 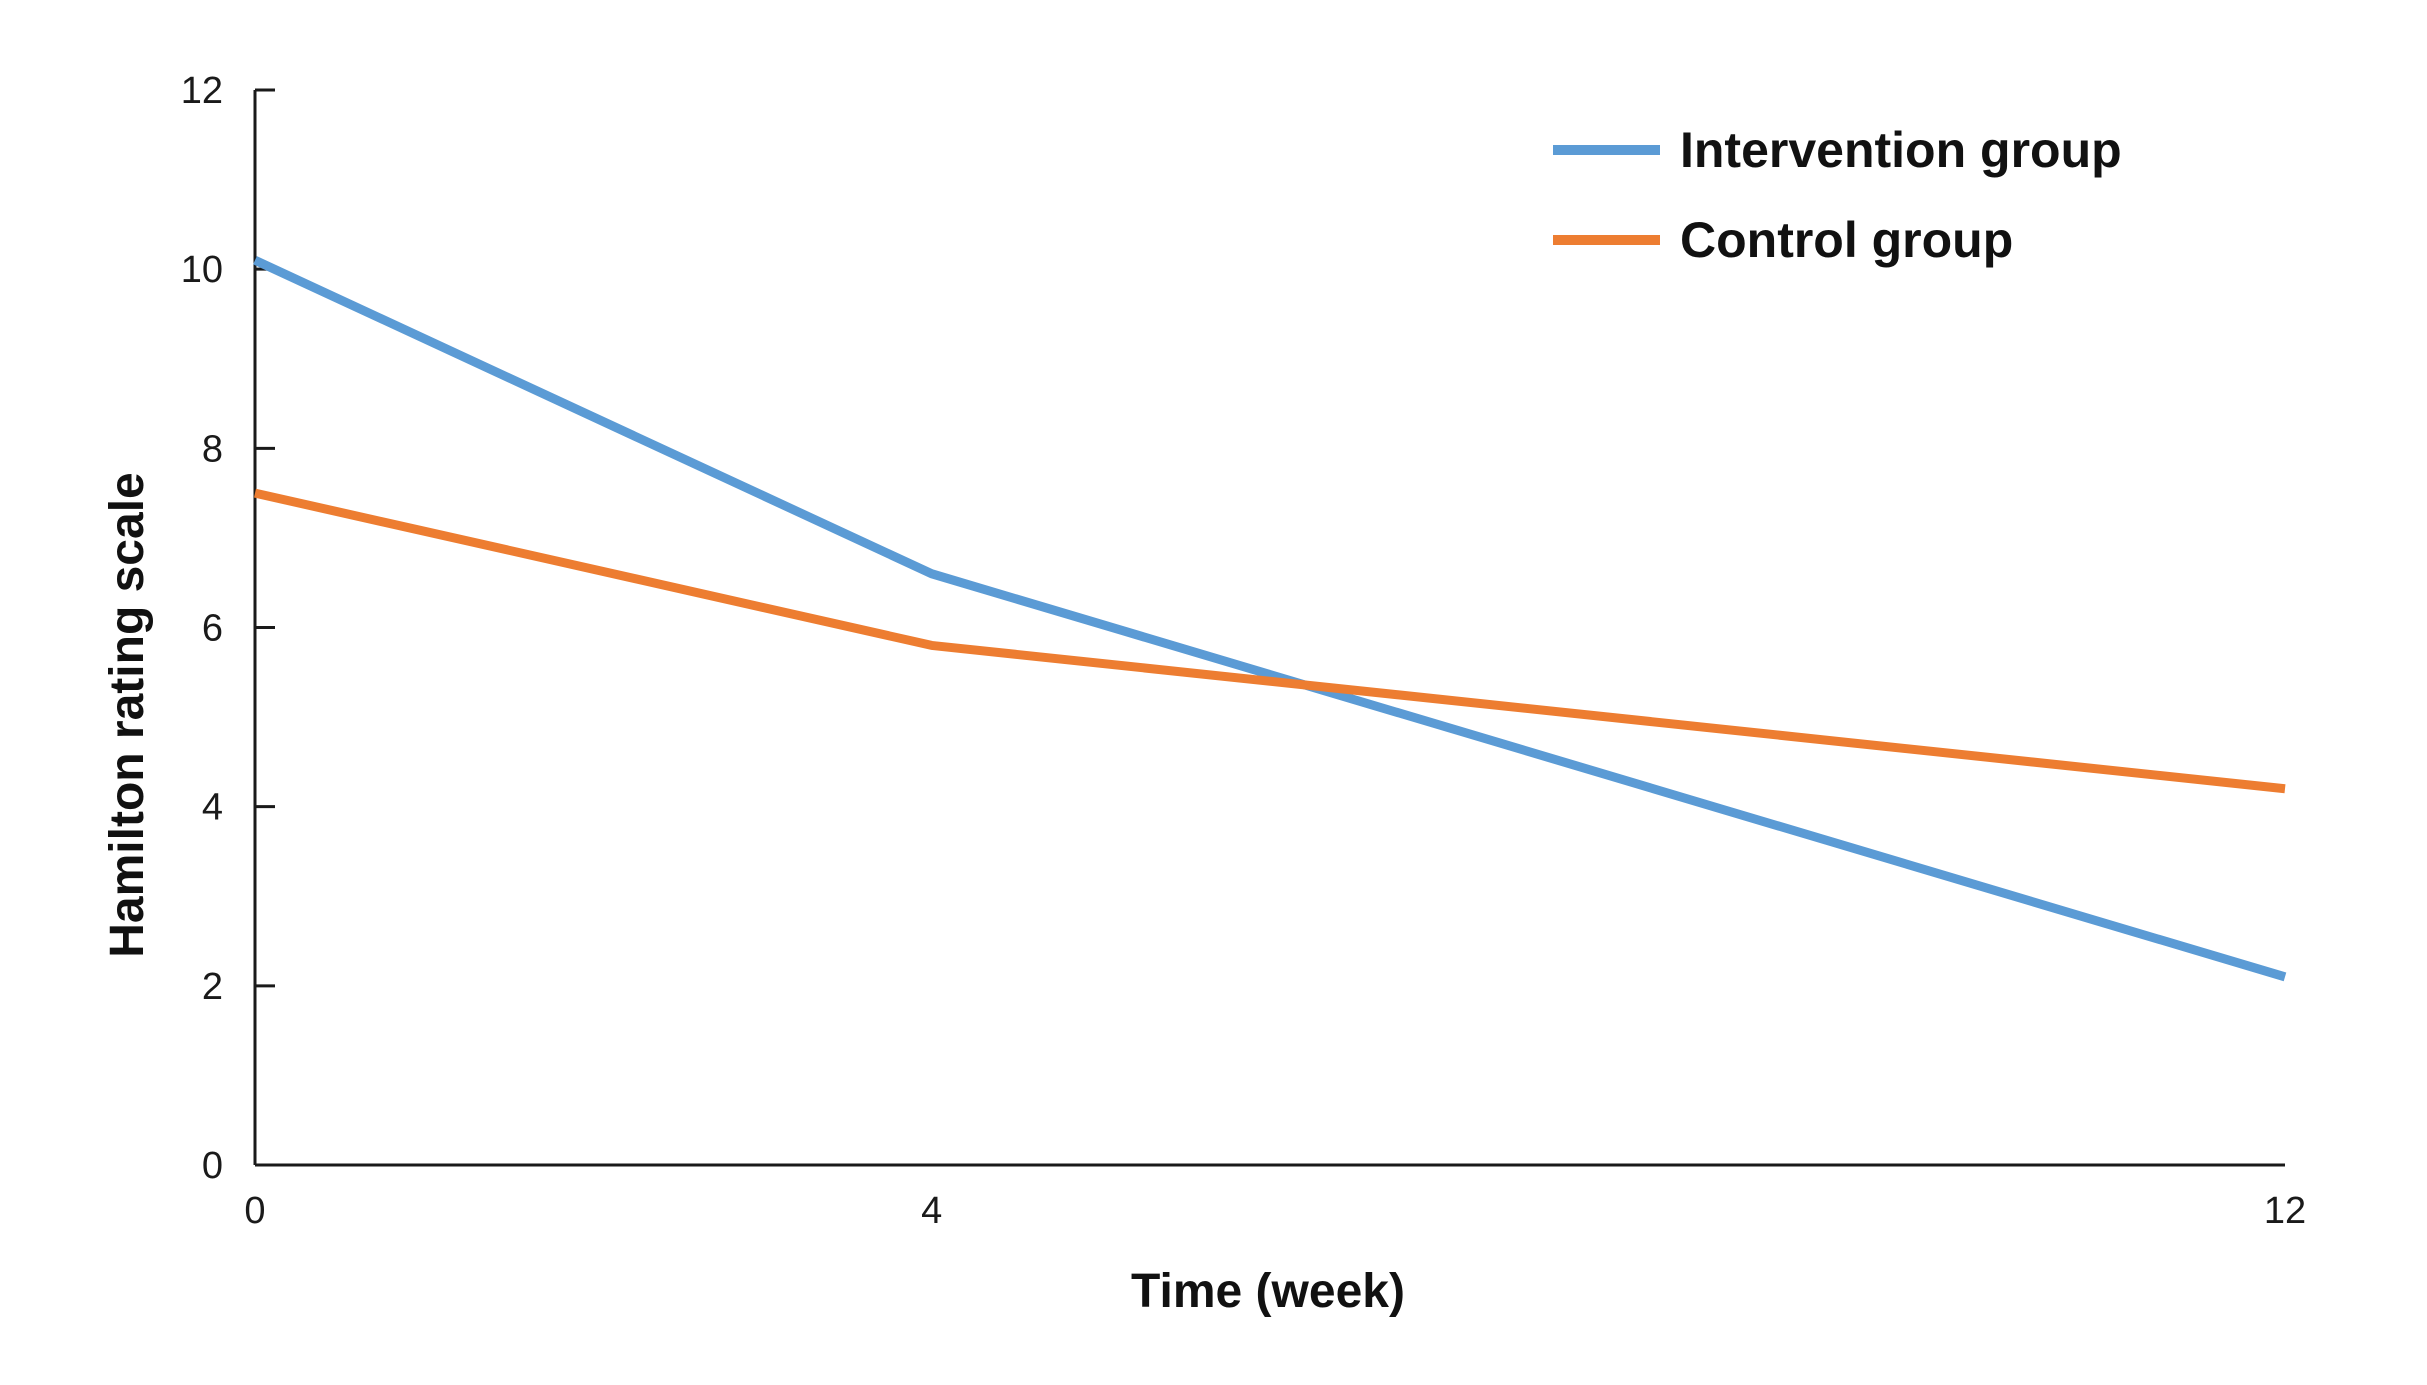 I want to click on y-tick-label: 2, so click(x=212, y=987).